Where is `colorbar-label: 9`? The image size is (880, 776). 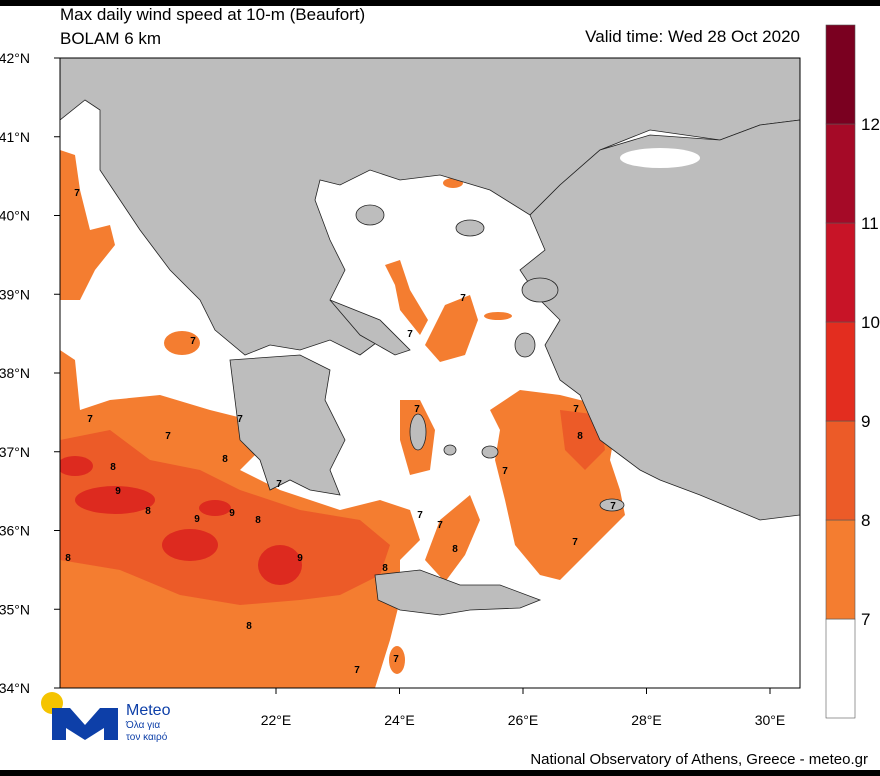
colorbar-label: 9 is located at coordinates (865, 421).